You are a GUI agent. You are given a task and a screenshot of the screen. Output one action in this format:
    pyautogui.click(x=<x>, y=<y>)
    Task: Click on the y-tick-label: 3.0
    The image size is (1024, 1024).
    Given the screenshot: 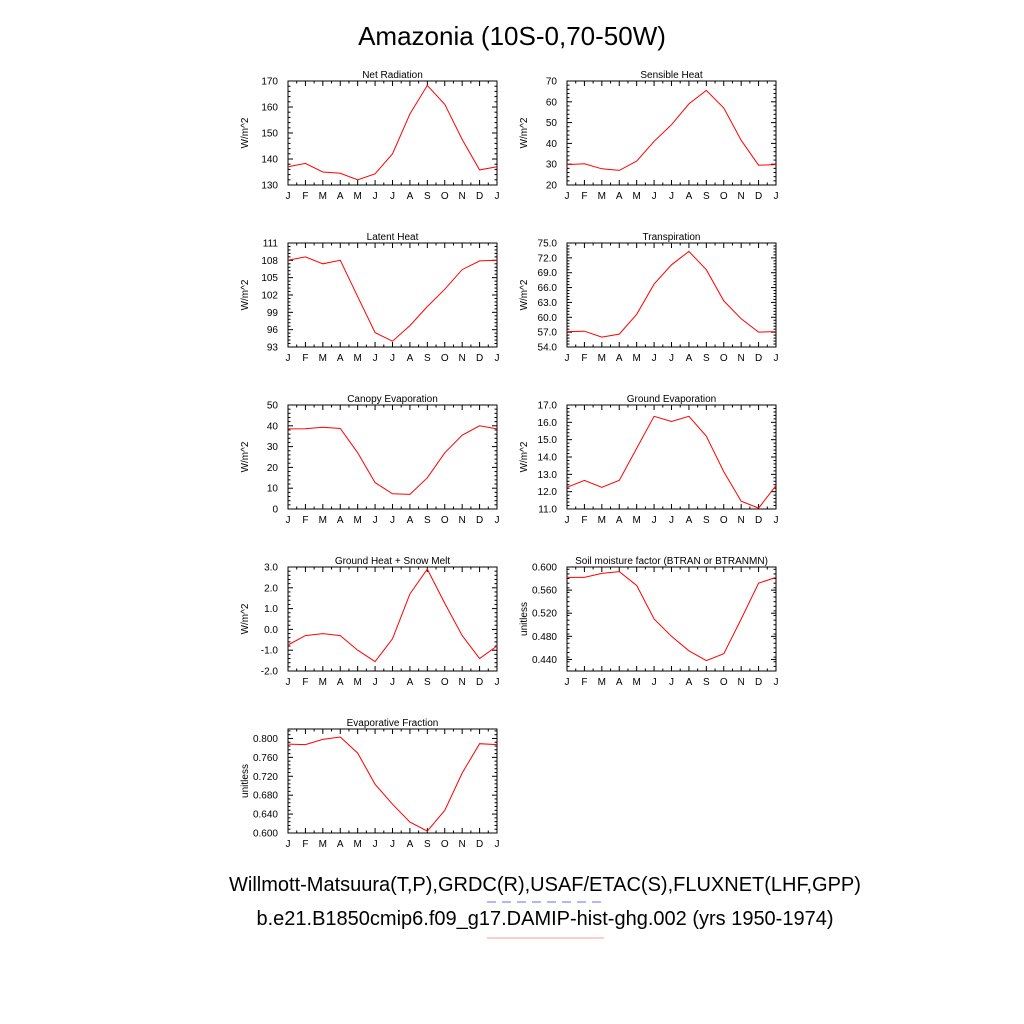 What is the action you would take?
    pyautogui.click(x=271, y=568)
    